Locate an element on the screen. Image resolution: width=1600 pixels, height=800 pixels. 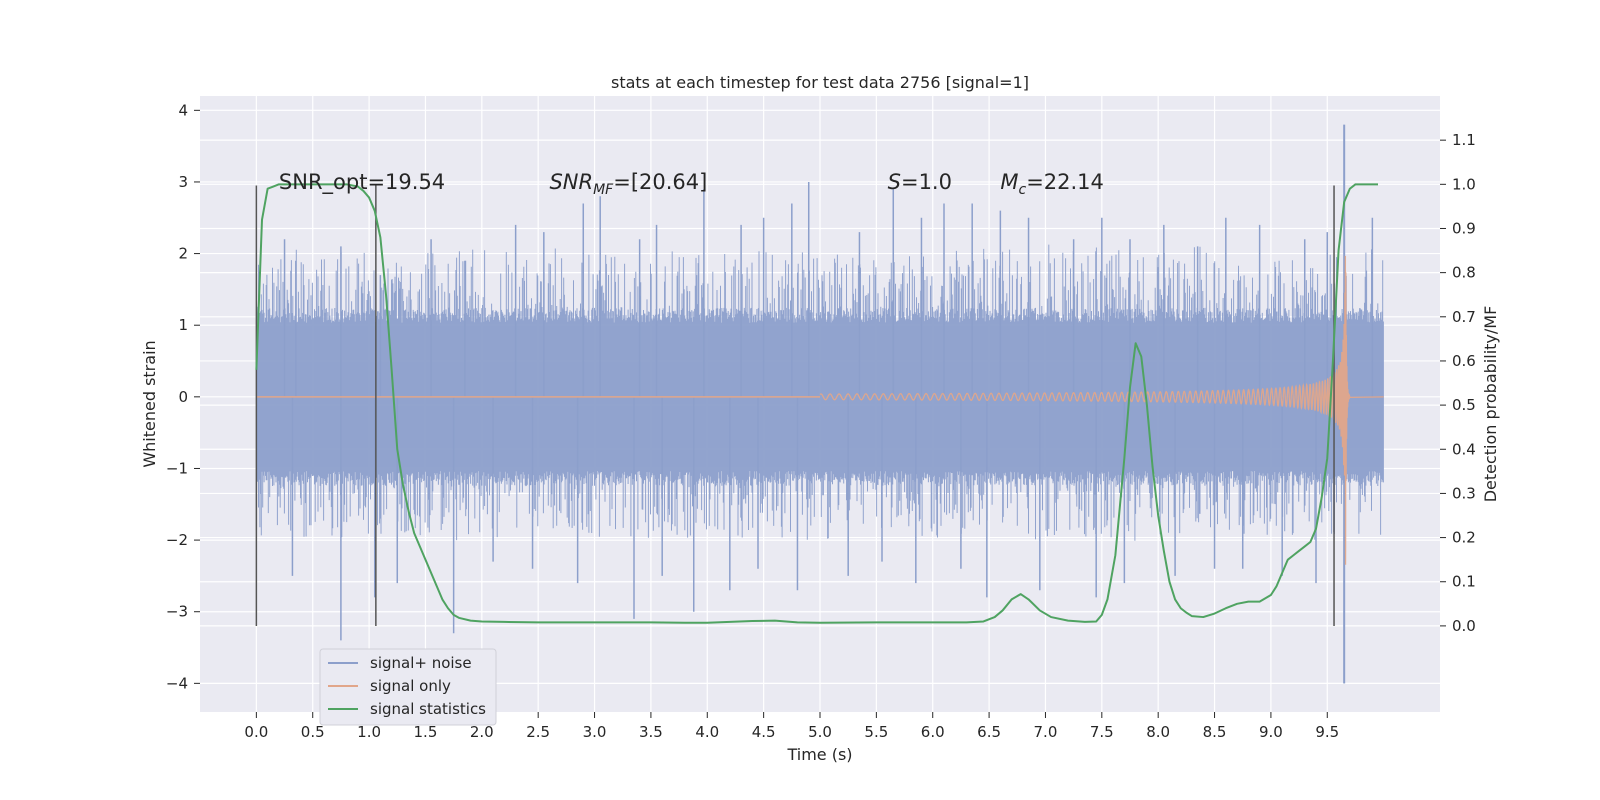
x-tick-label: 8.0 is located at coordinates (1158, 732).